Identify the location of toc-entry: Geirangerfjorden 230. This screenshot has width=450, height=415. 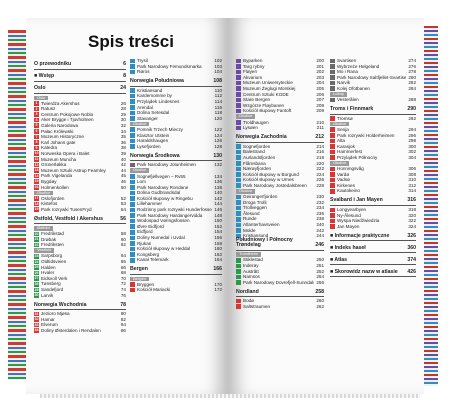
(280, 197).